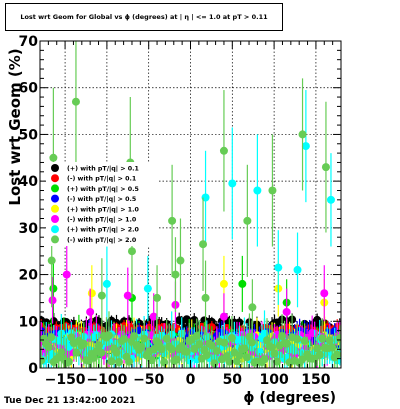 The image size is (400, 409). Describe the element at coordinates (29, 322) in the screenshot. I see `y-tick-label: 10` at that location.